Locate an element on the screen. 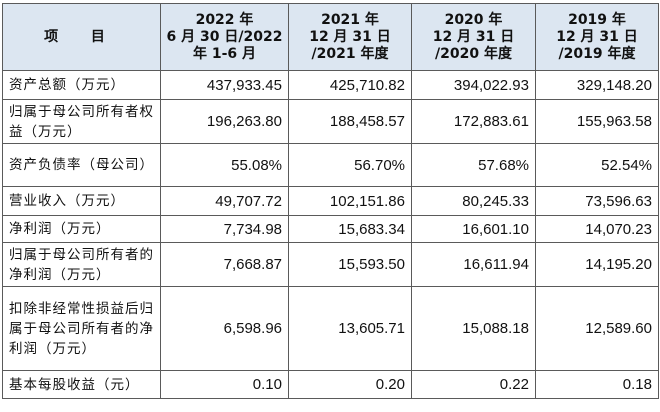 The image size is (660, 412). cell-value: 15,088.18 is located at coordinates (473, 328).